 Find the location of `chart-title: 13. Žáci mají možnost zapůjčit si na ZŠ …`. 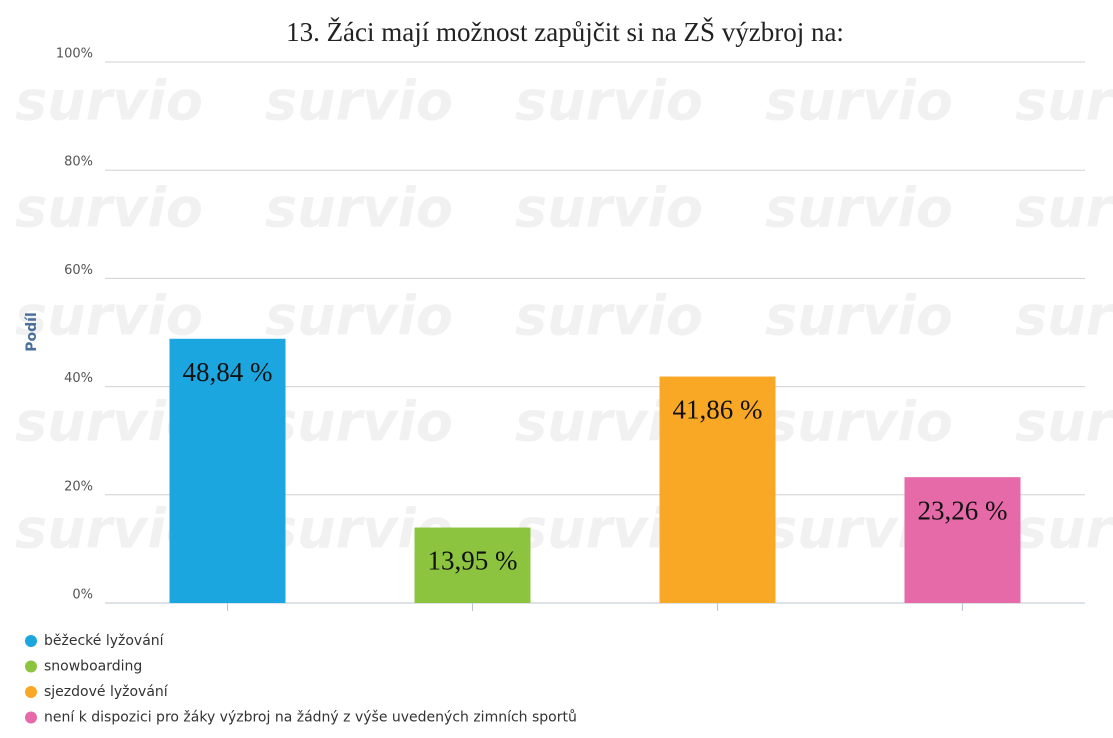

chart-title: 13. Žáci mají možnost zapůjčit si na ZŠ … is located at coordinates (565, 32).